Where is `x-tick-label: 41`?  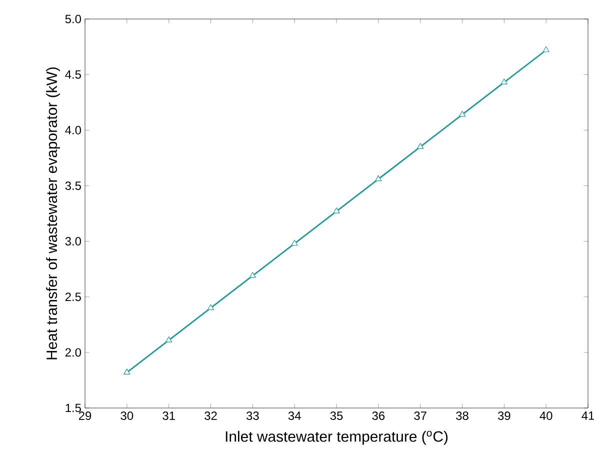
x-tick-label: 41 is located at coordinates (588, 416).